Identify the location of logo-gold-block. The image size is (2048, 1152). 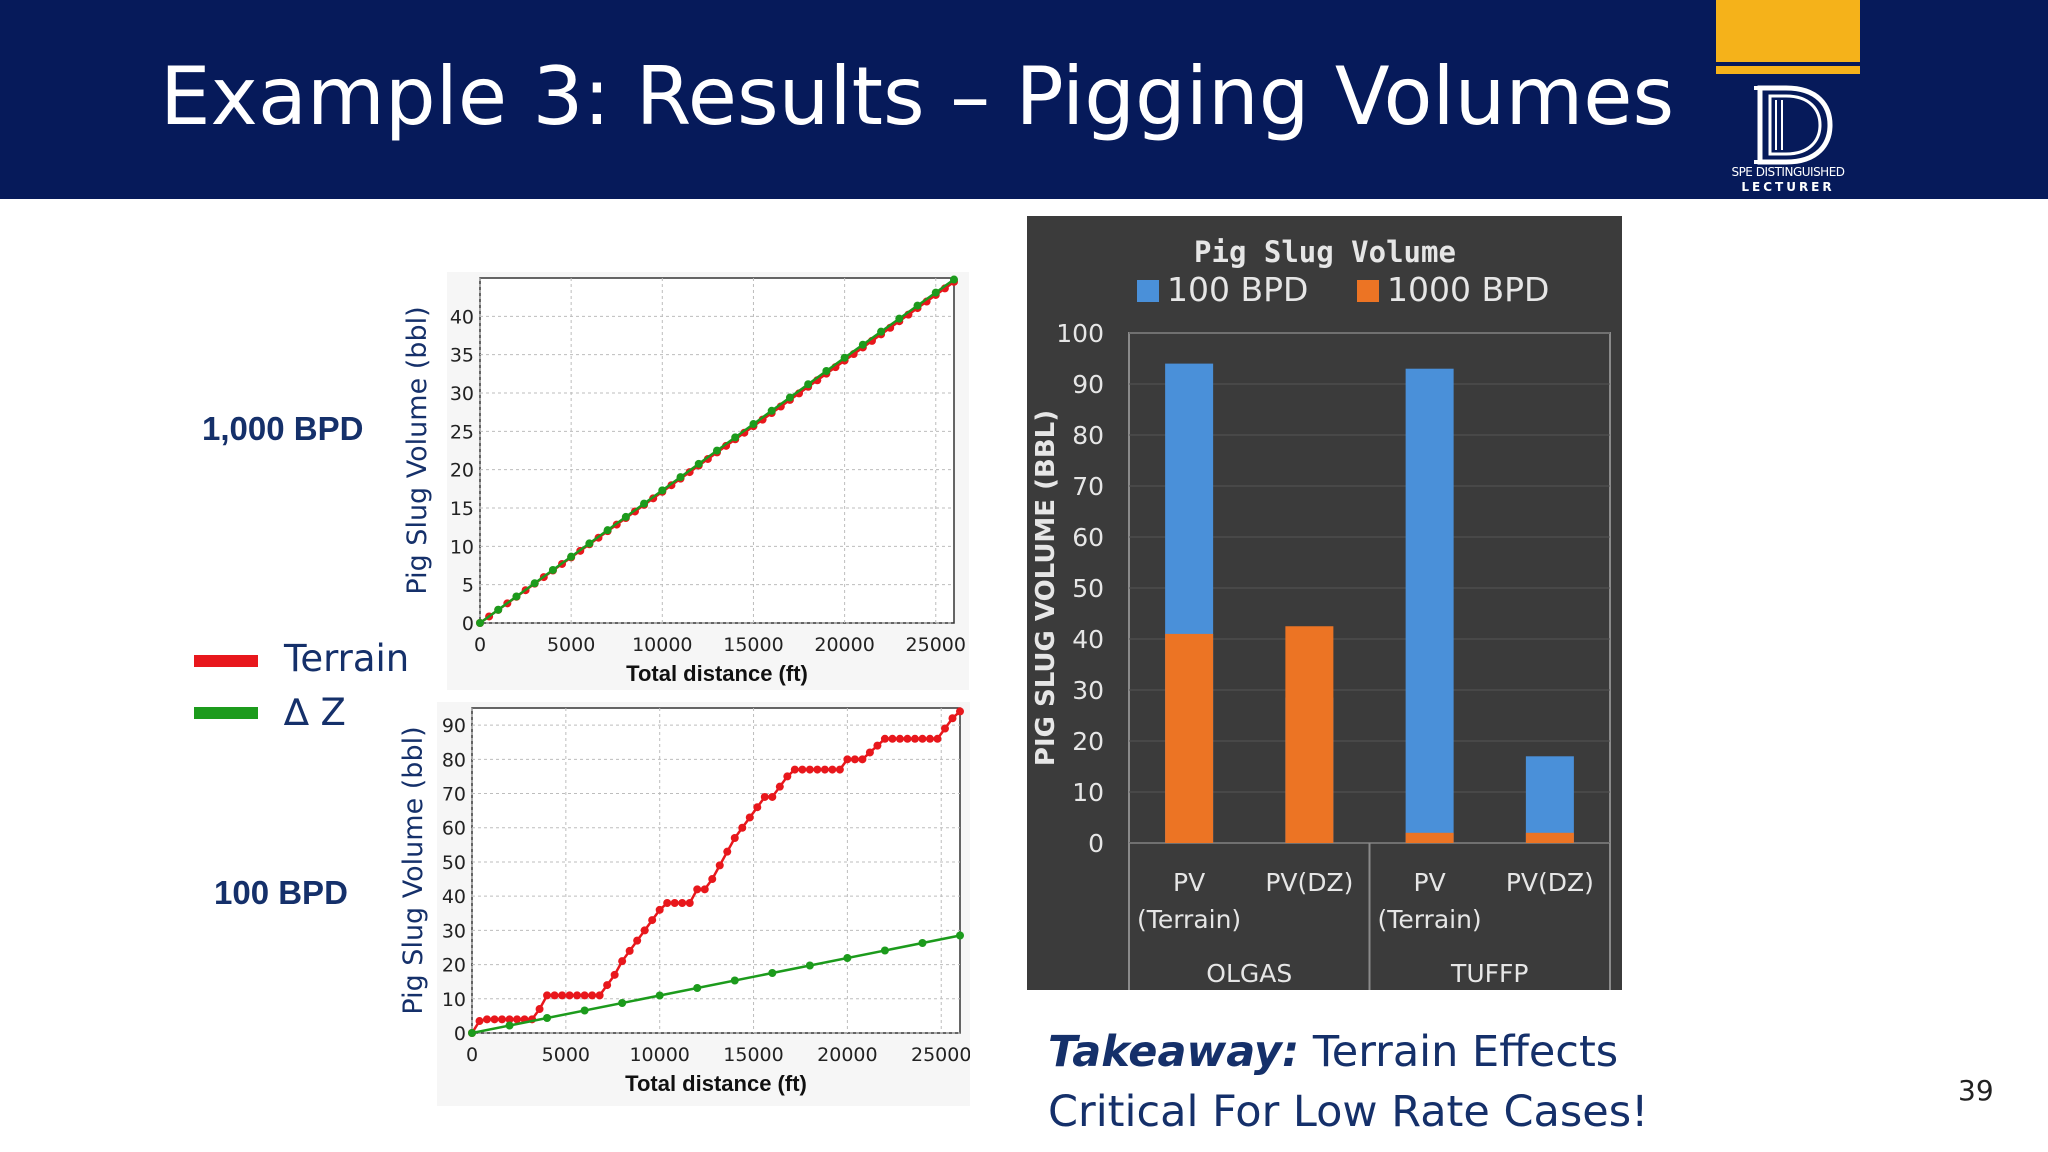
(1788, 31).